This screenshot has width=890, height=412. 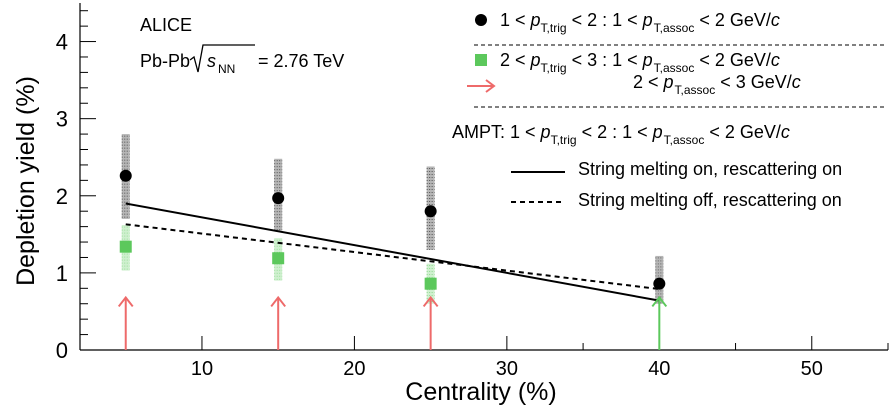 What do you see at coordinates (710, 169) in the screenshot?
I see `legend-ampt-on: String melting on, rescattering on` at bounding box center [710, 169].